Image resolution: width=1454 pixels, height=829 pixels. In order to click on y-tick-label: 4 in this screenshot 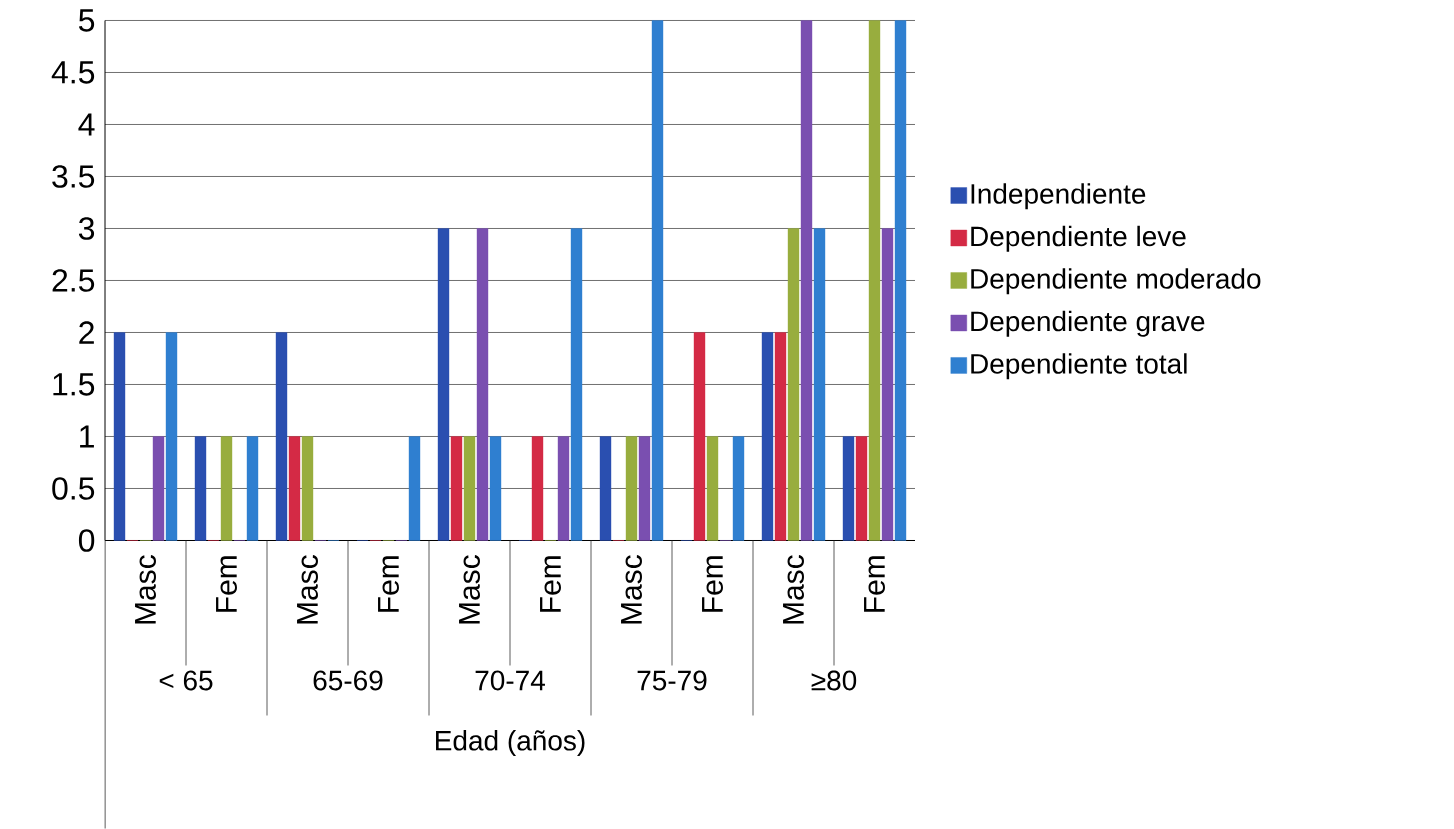, I will do `click(86, 124)`.